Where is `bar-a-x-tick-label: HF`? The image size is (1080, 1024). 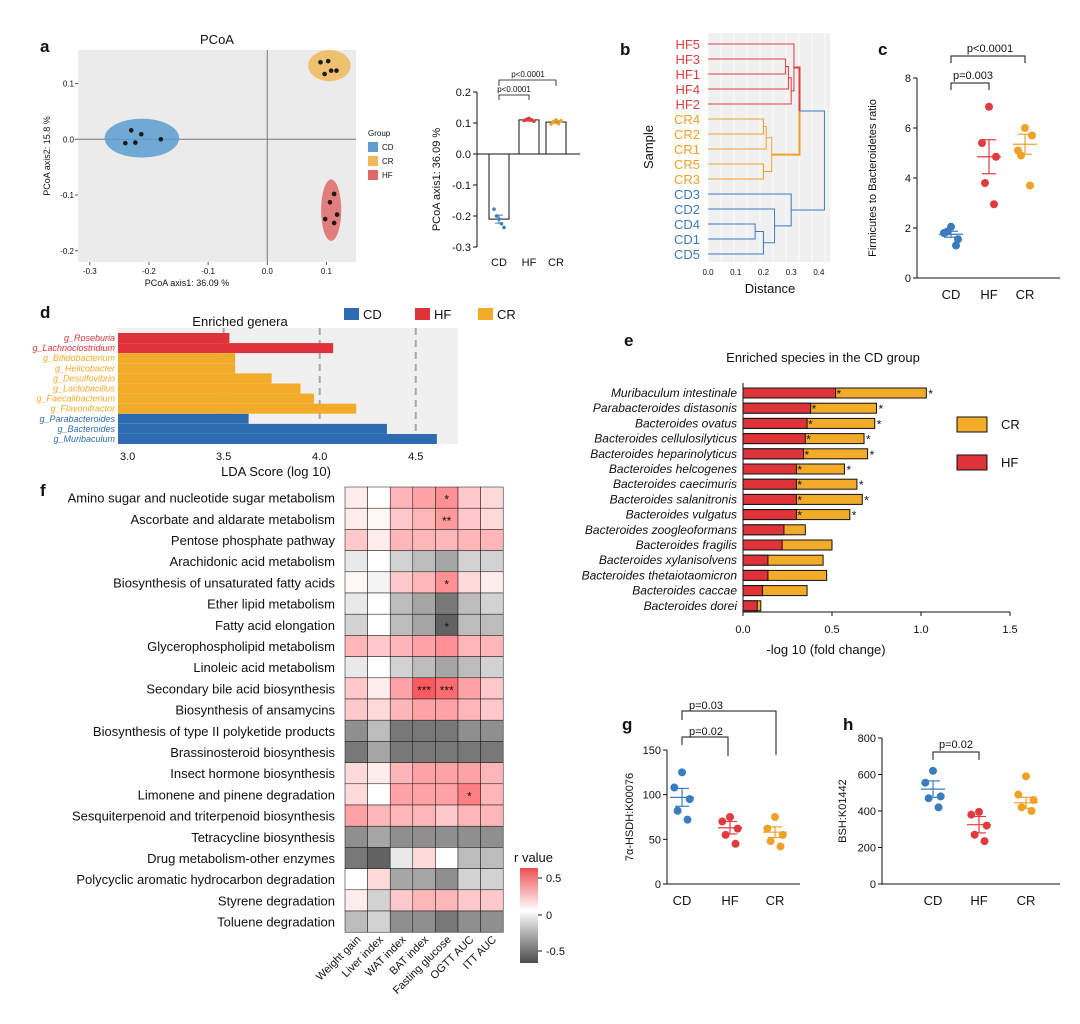
bar-a-x-tick-label: HF is located at coordinates (529, 263).